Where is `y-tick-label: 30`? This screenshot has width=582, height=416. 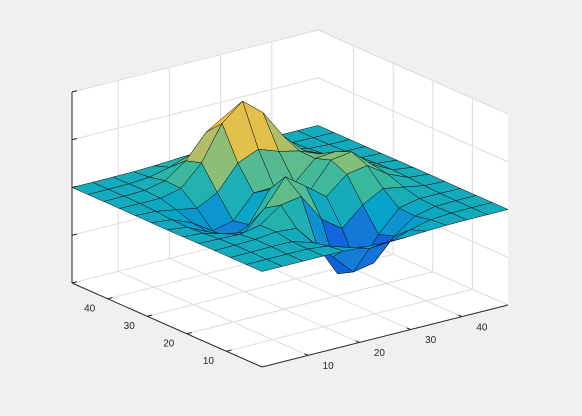 y-tick-label: 30 is located at coordinates (130, 326).